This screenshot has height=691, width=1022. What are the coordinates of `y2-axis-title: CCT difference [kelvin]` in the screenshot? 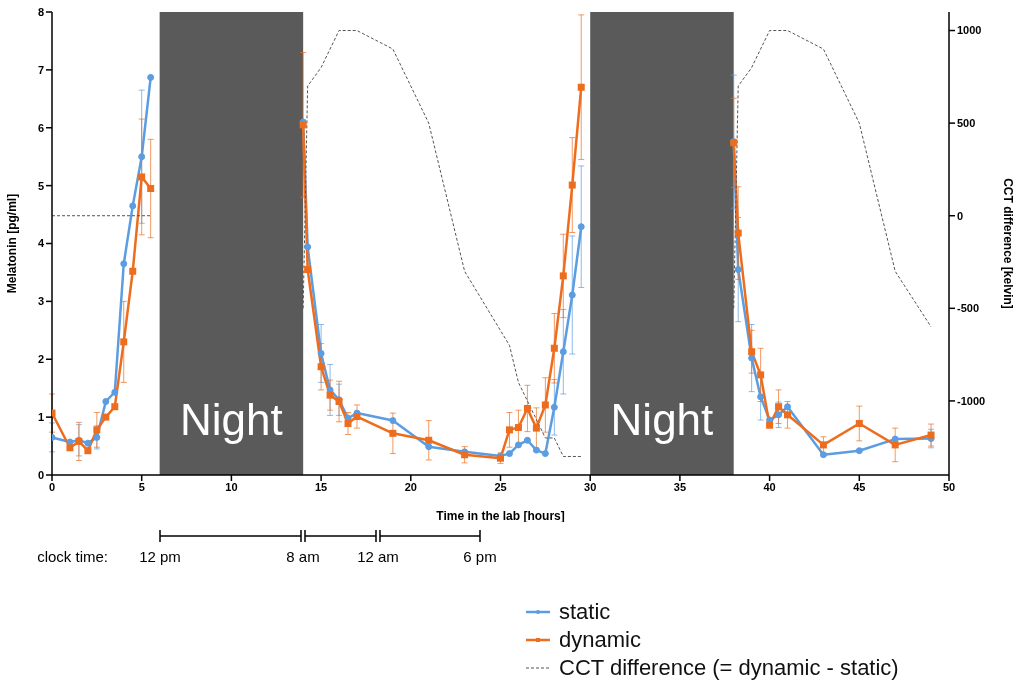 It's located at (1007, 243).